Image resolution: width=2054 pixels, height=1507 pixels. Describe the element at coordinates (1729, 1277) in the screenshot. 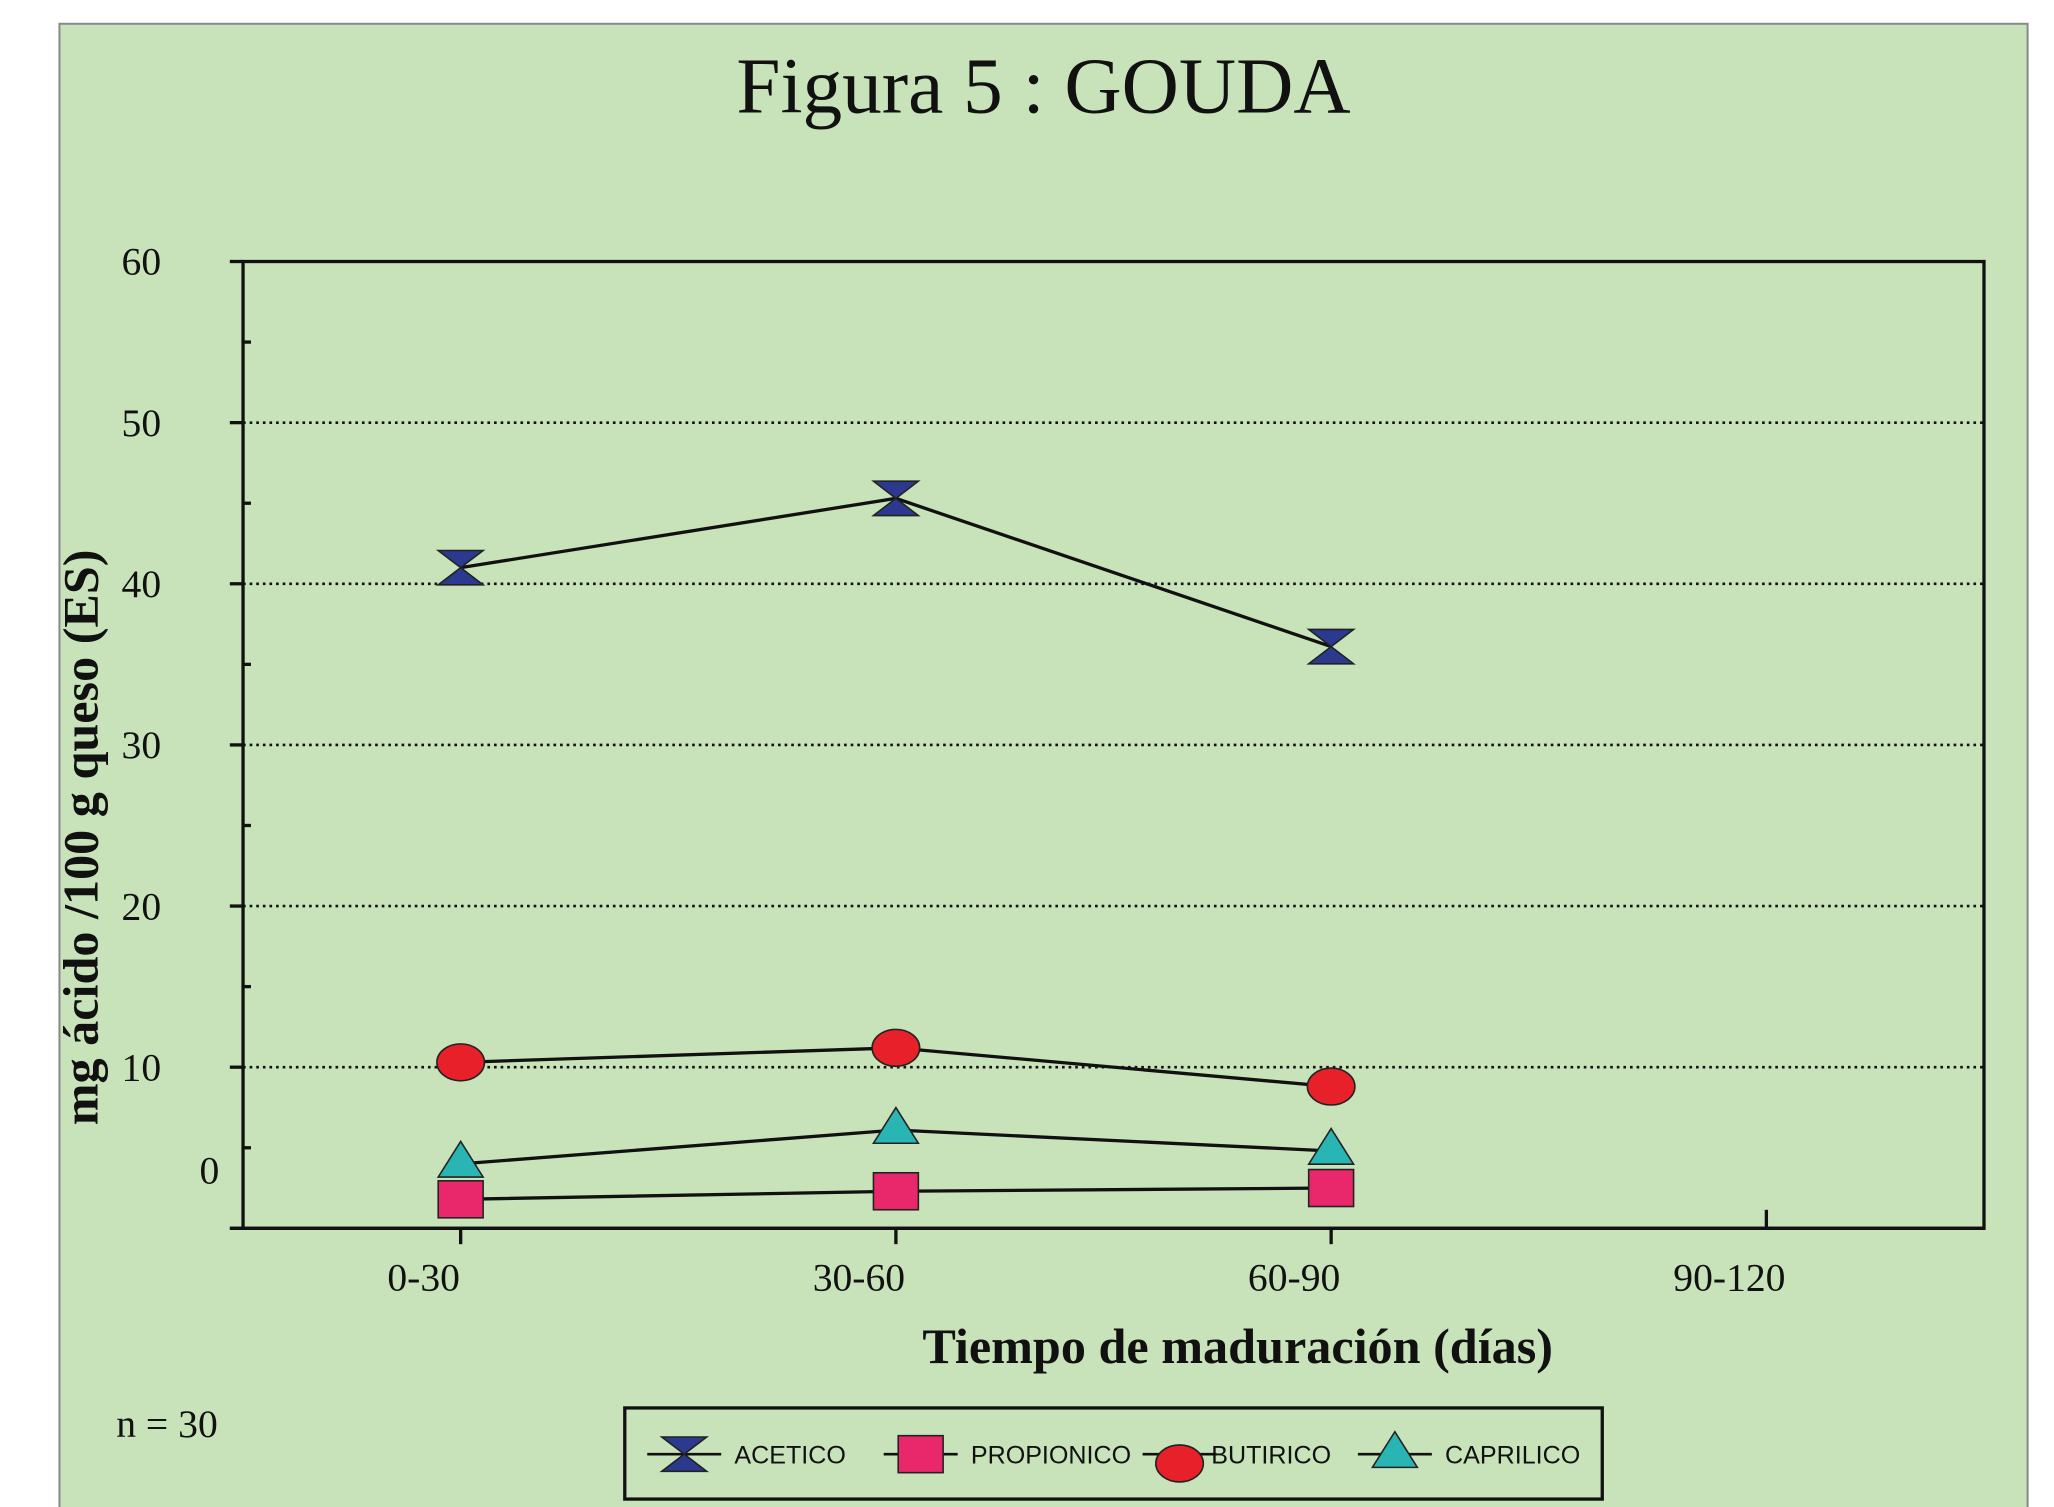

I see `x-tick-label: 90-120` at that location.